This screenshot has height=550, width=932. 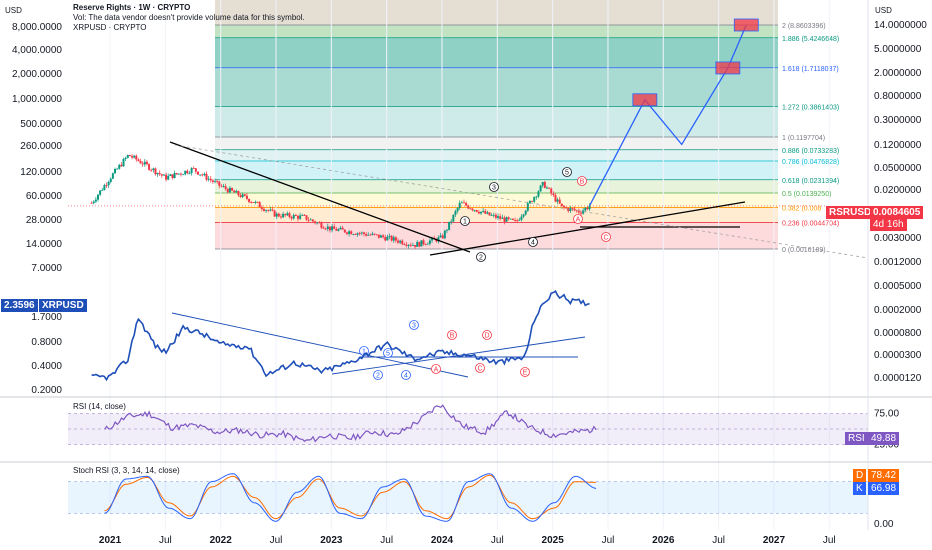 What do you see at coordinates (63, 305) in the screenshot?
I see `xrp-symbol-tag: XRPUSD` at bounding box center [63, 305].